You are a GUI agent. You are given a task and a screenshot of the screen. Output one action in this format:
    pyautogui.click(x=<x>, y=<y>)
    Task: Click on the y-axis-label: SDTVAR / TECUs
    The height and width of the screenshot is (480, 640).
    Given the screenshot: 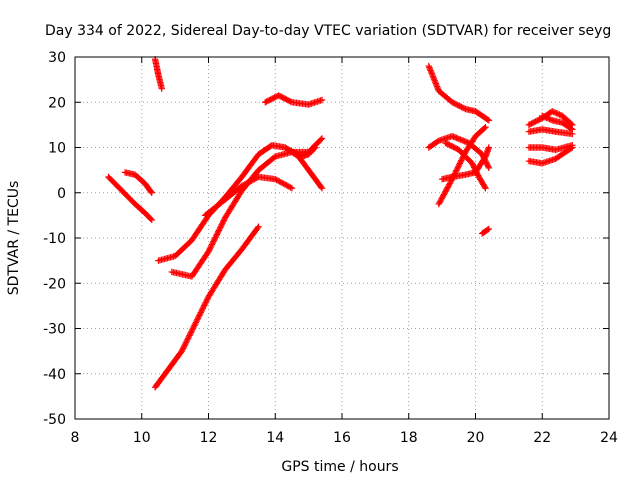 What is the action you would take?
    pyautogui.click(x=14, y=238)
    